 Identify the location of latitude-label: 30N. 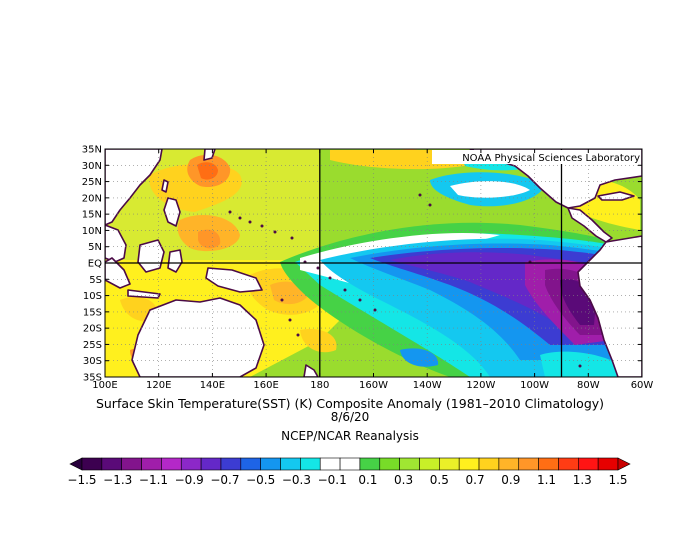
(92, 166).